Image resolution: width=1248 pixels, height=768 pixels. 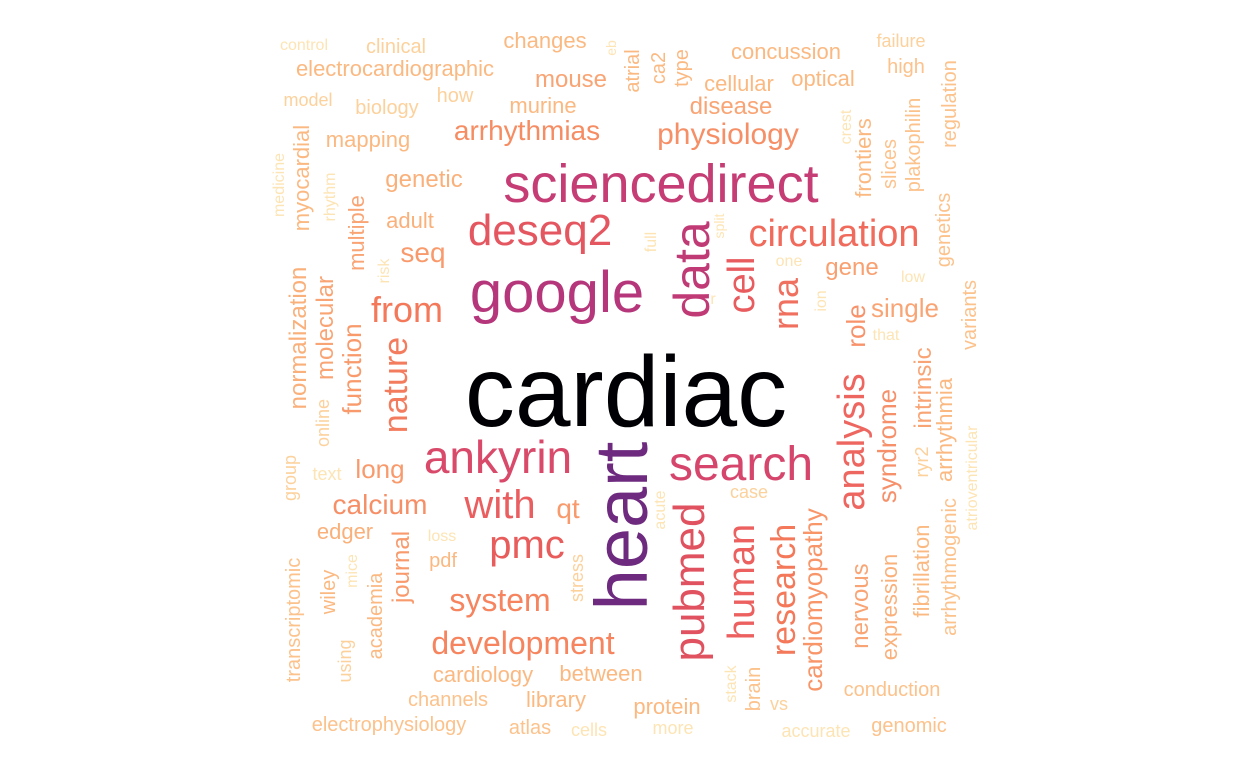 I want to click on word-rhythm: rhythm, so click(x=330, y=197).